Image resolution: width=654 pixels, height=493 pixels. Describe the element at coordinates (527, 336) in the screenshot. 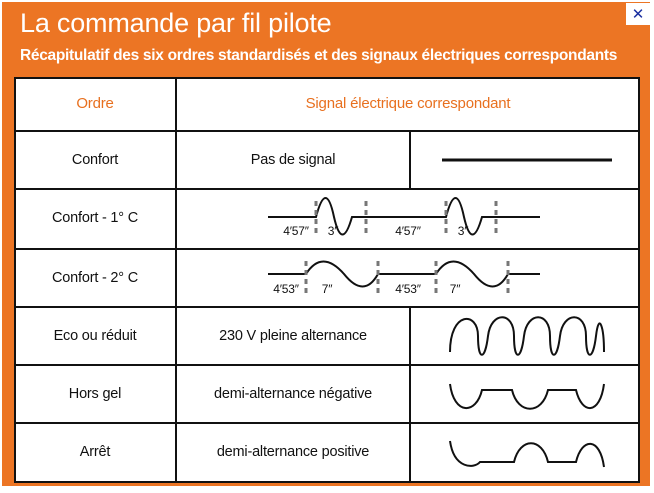

I see `full-sine-waveform` at that location.